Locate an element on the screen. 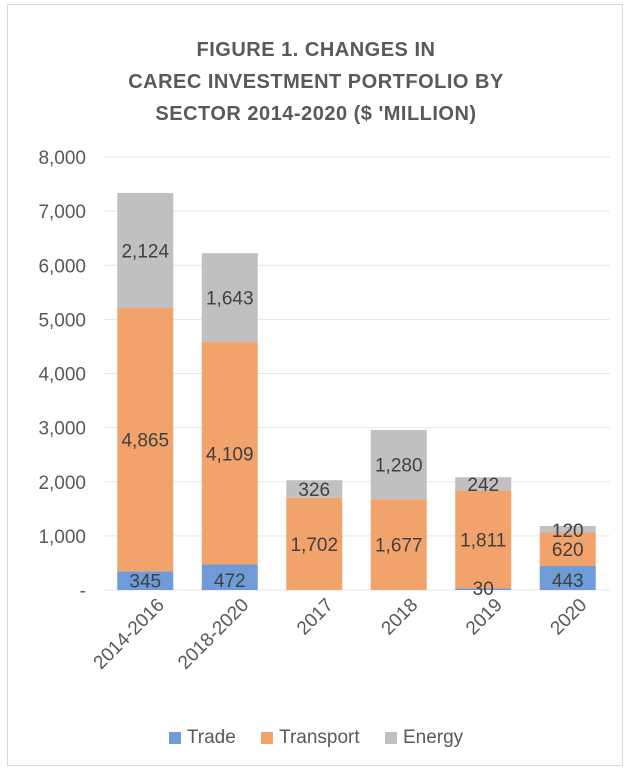 The height and width of the screenshot is (774, 632). bar-transport-2019 is located at coordinates (483, 539).